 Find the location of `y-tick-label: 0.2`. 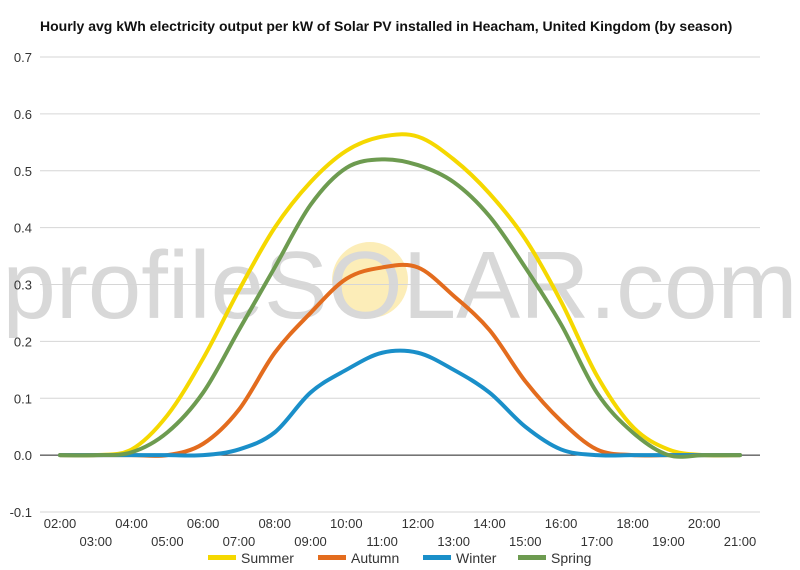

y-tick-label: 0.2 is located at coordinates (23, 341).